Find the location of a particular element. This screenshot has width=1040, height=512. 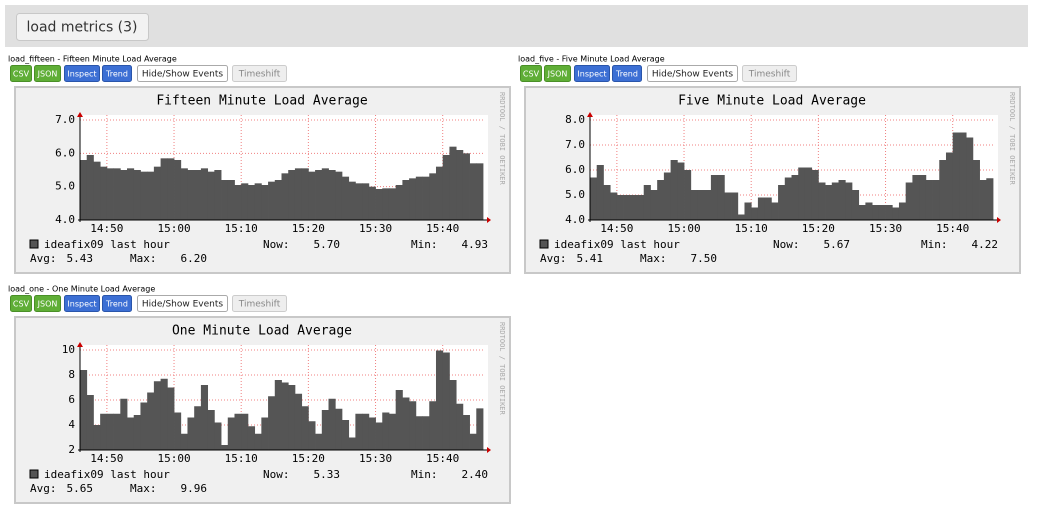

stat-value: 5.43 is located at coordinates (80, 258).